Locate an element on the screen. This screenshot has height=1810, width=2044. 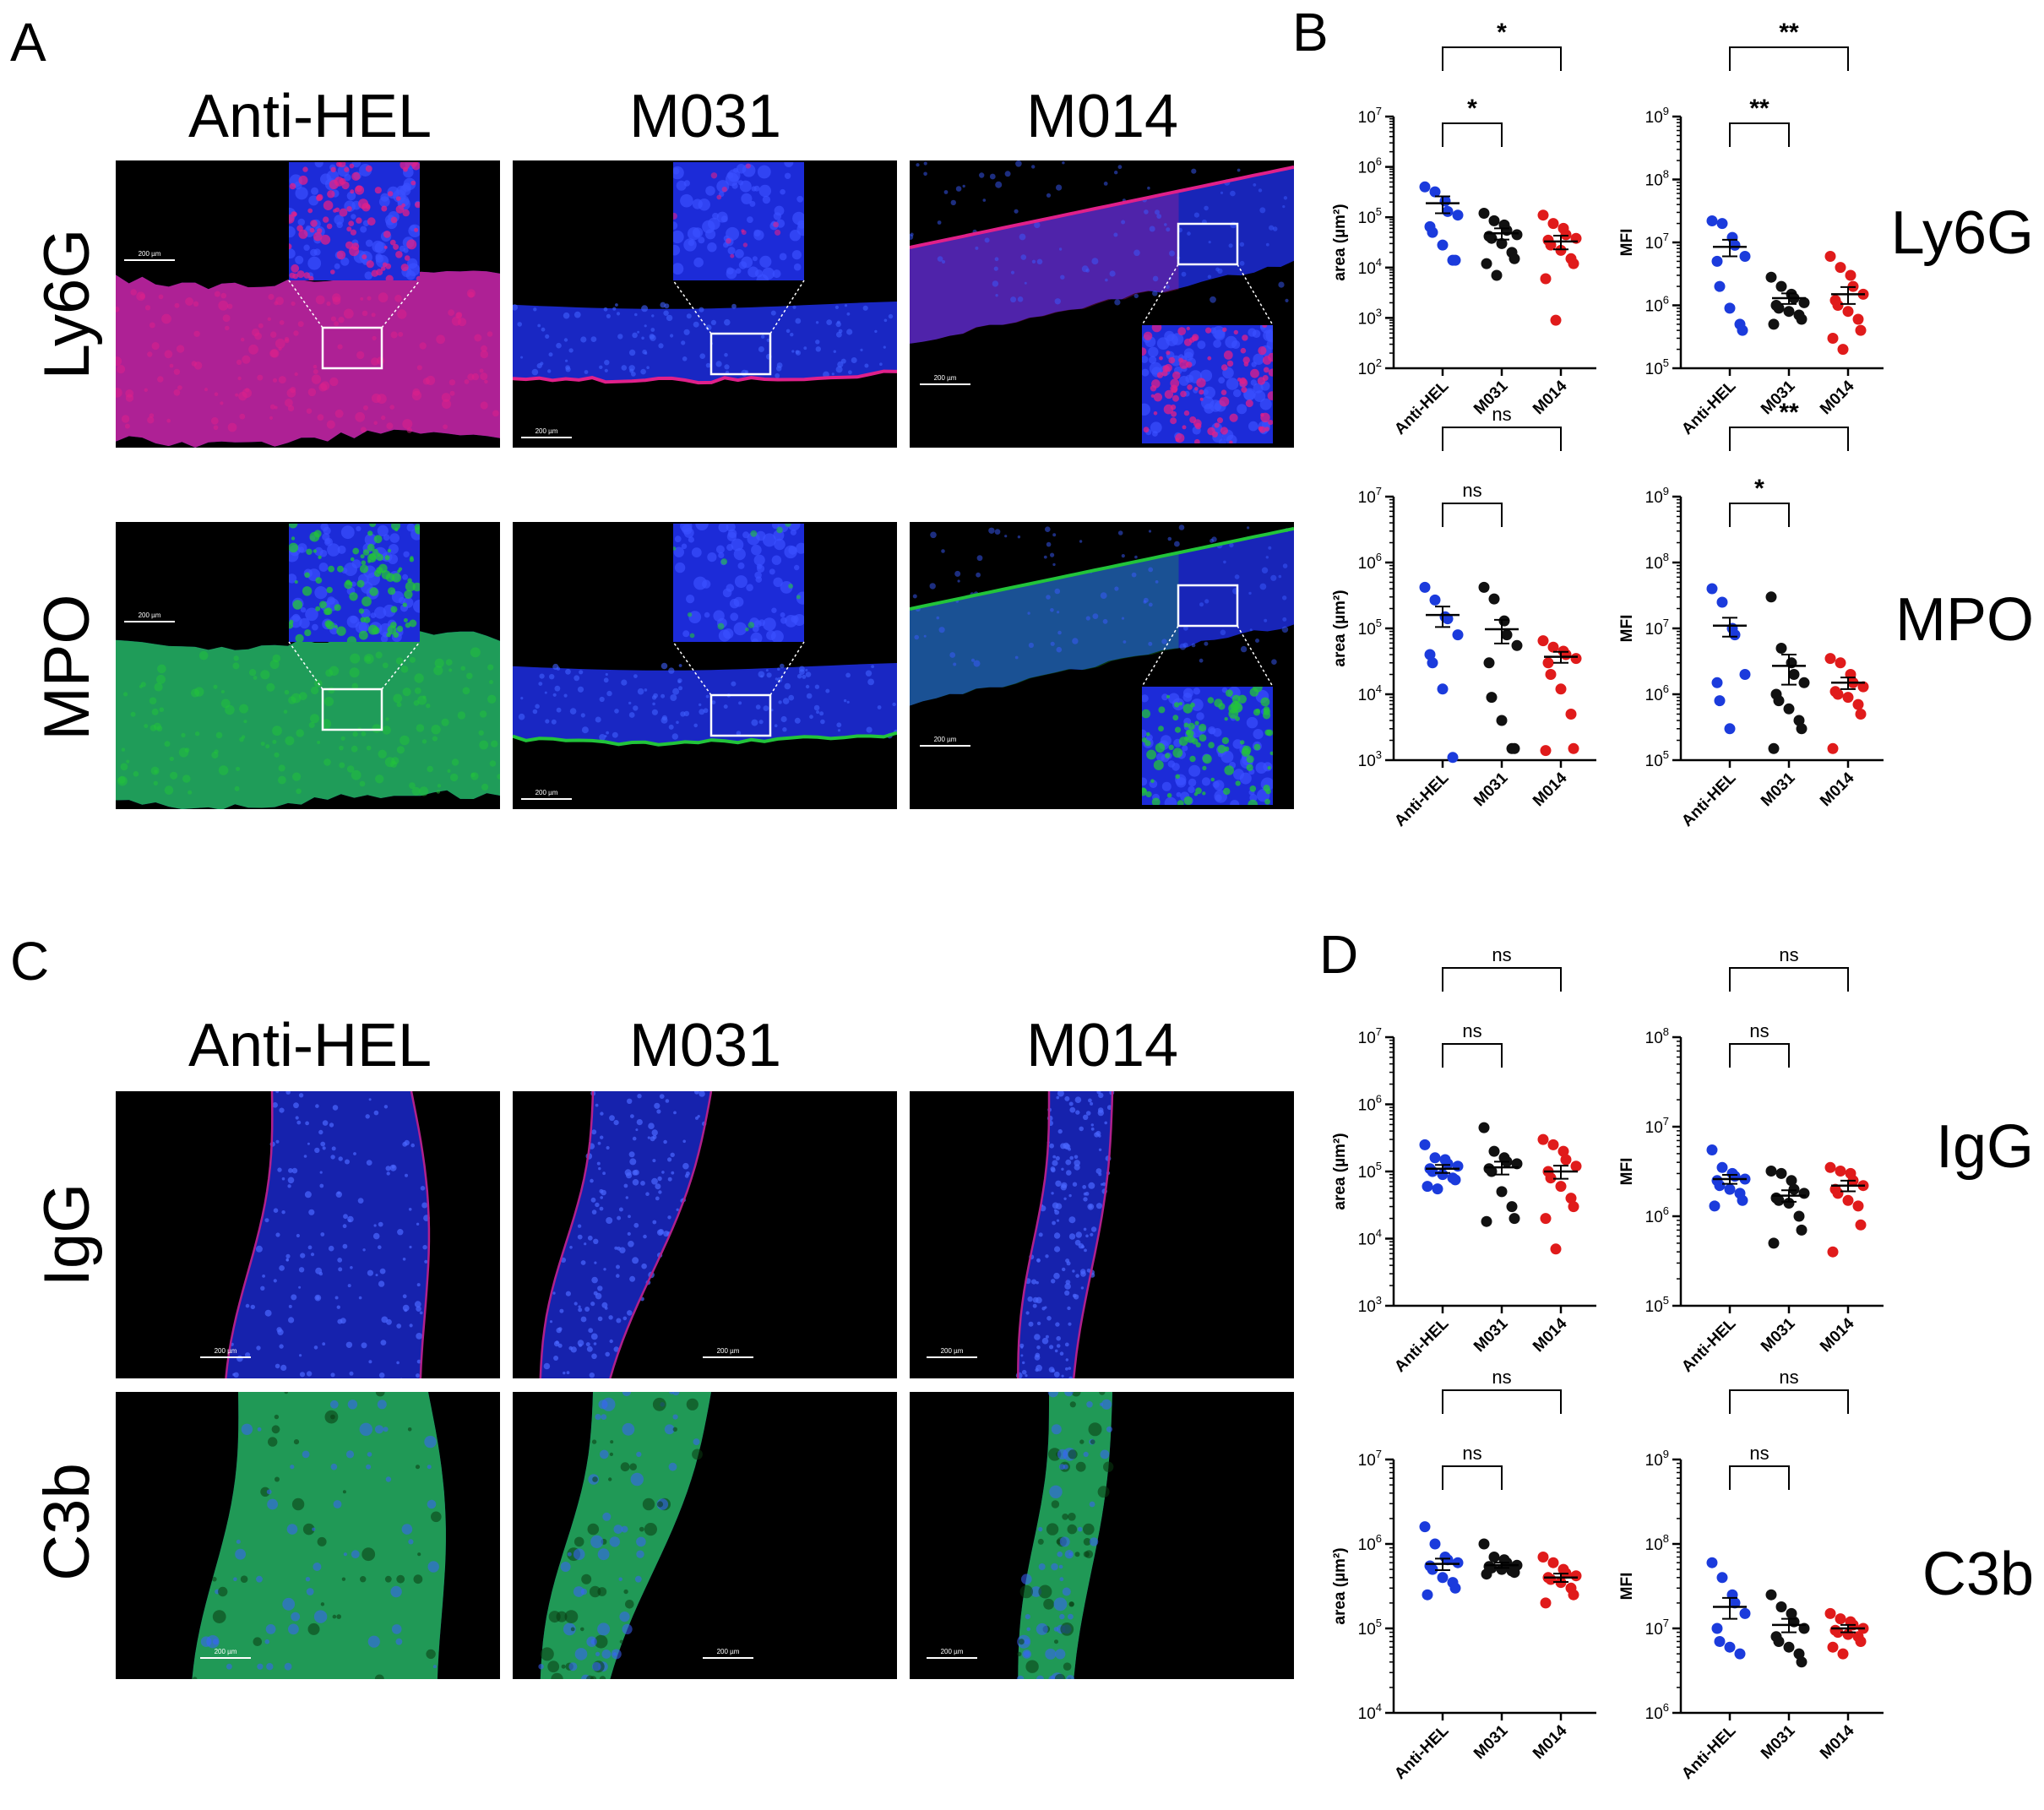
micrograph-c3b-m014: 200 µm is located at coordinates (1102, 1535).